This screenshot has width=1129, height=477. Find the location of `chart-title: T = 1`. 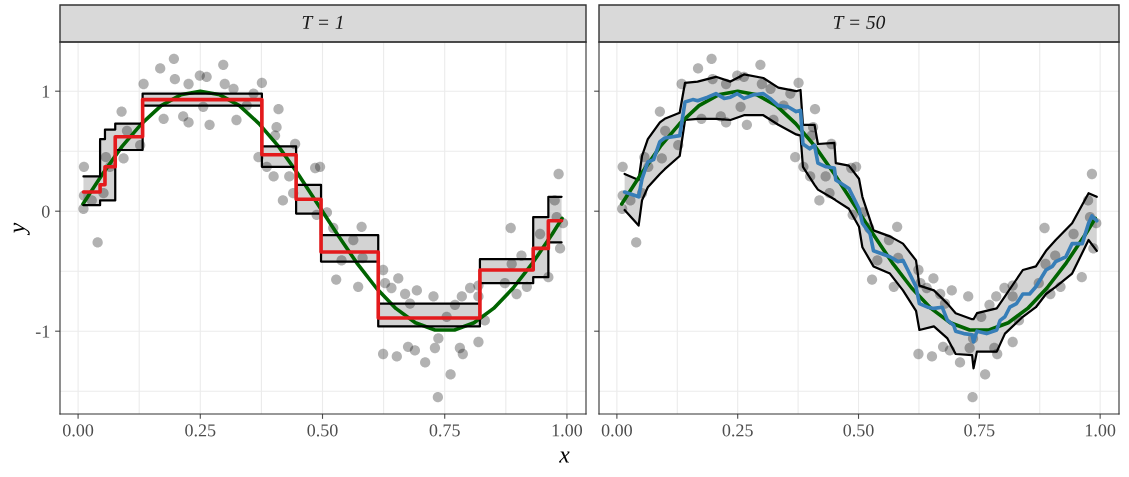

chart-title: T = 1 is located at coordinates (322, 22).